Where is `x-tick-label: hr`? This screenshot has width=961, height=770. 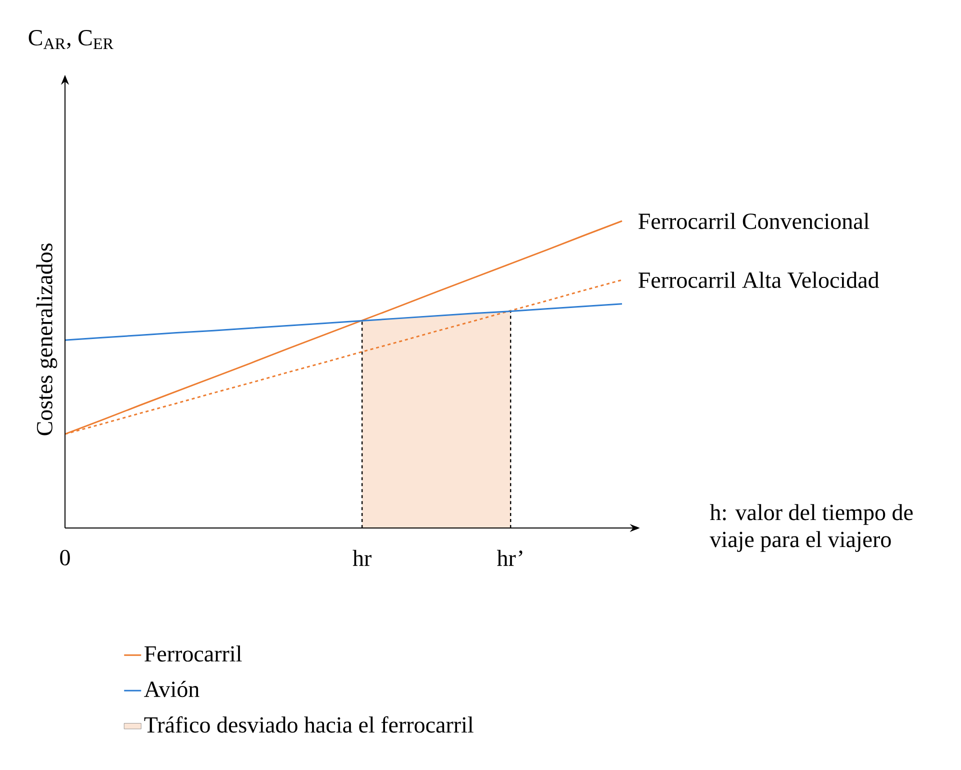
x-tick-label: hr is located at coordinates (362, 558).